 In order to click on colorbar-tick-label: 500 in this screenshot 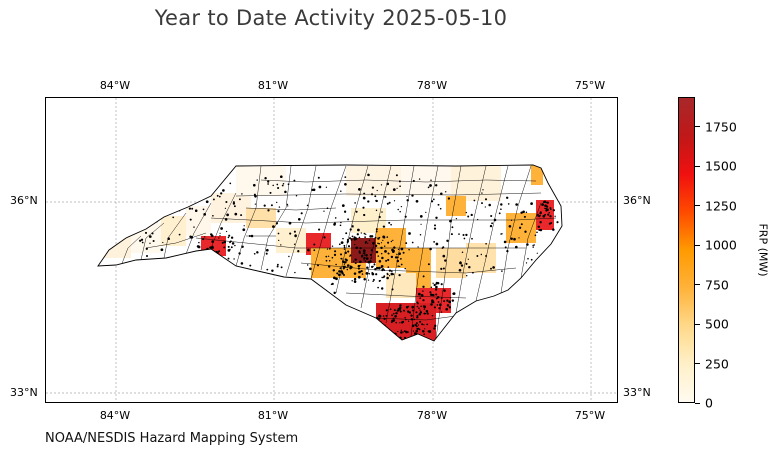, I will do `click(717, 324)`.